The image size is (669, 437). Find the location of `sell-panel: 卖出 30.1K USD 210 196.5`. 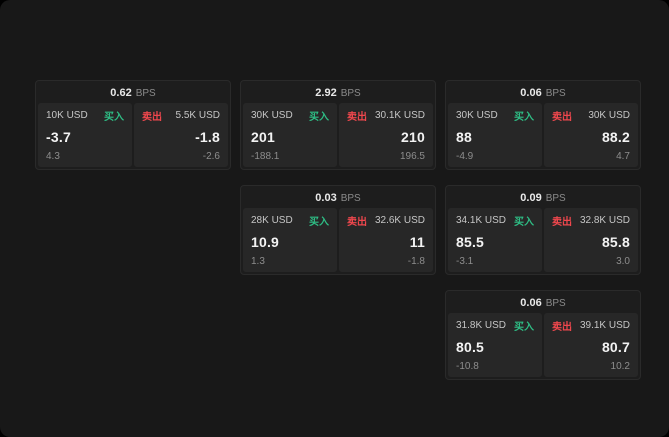

sell-panel: 卖出 30.1K USD 210 196.5 is located at coordinates (386, 135).